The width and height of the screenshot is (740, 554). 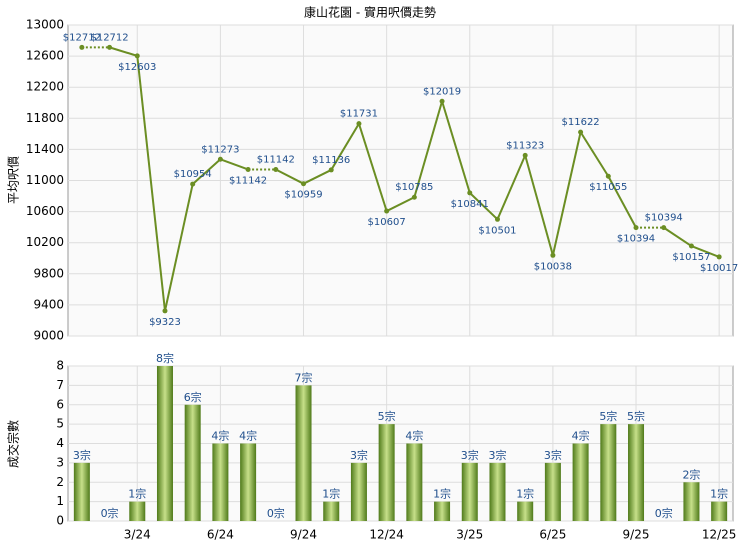 What do you see at coordinates (60, 462) in the screenshot?
I see `y-tick-label: 3` at bounding box center [60, 462].